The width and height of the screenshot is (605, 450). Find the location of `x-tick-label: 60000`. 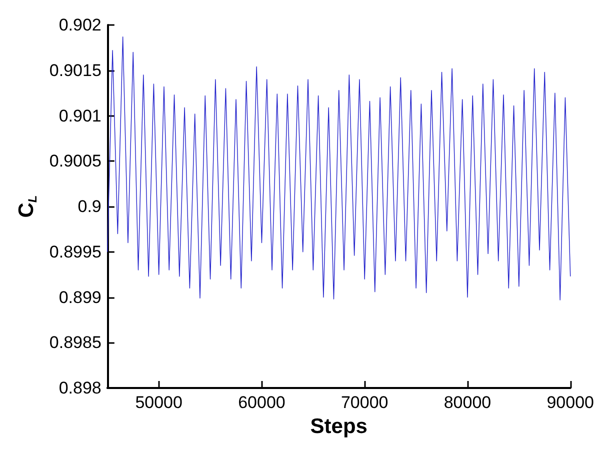

x-tick-label: 60000 is located at coordinates (262, 402).